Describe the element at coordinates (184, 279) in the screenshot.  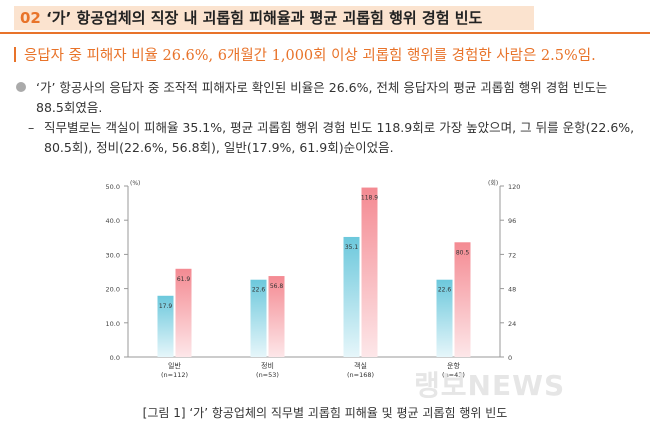
I see `frequency-data-label: 61.9` at that location.